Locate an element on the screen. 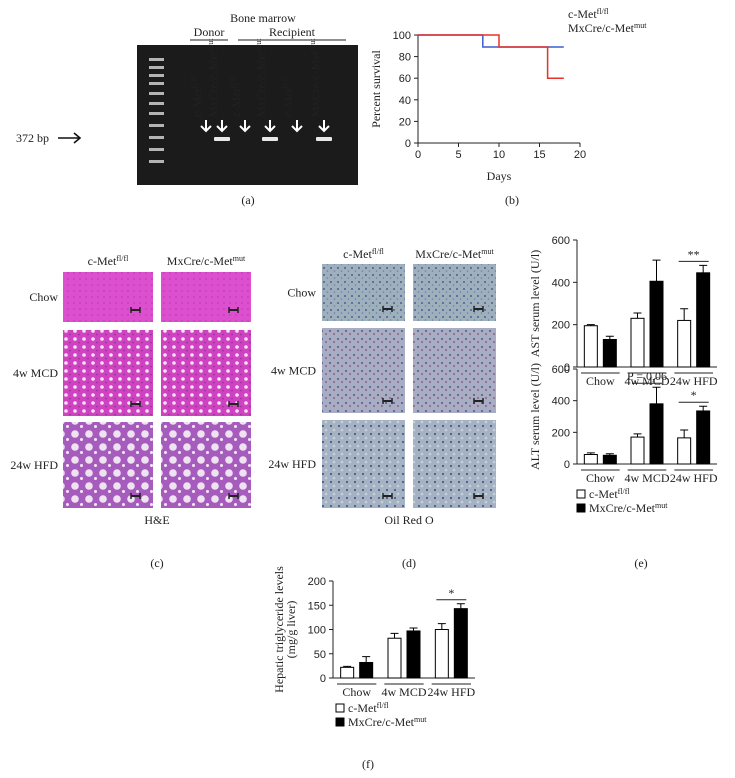 This screenshot has height=778, width=735. panel-label: (c) is located at coordinates (156, 563).